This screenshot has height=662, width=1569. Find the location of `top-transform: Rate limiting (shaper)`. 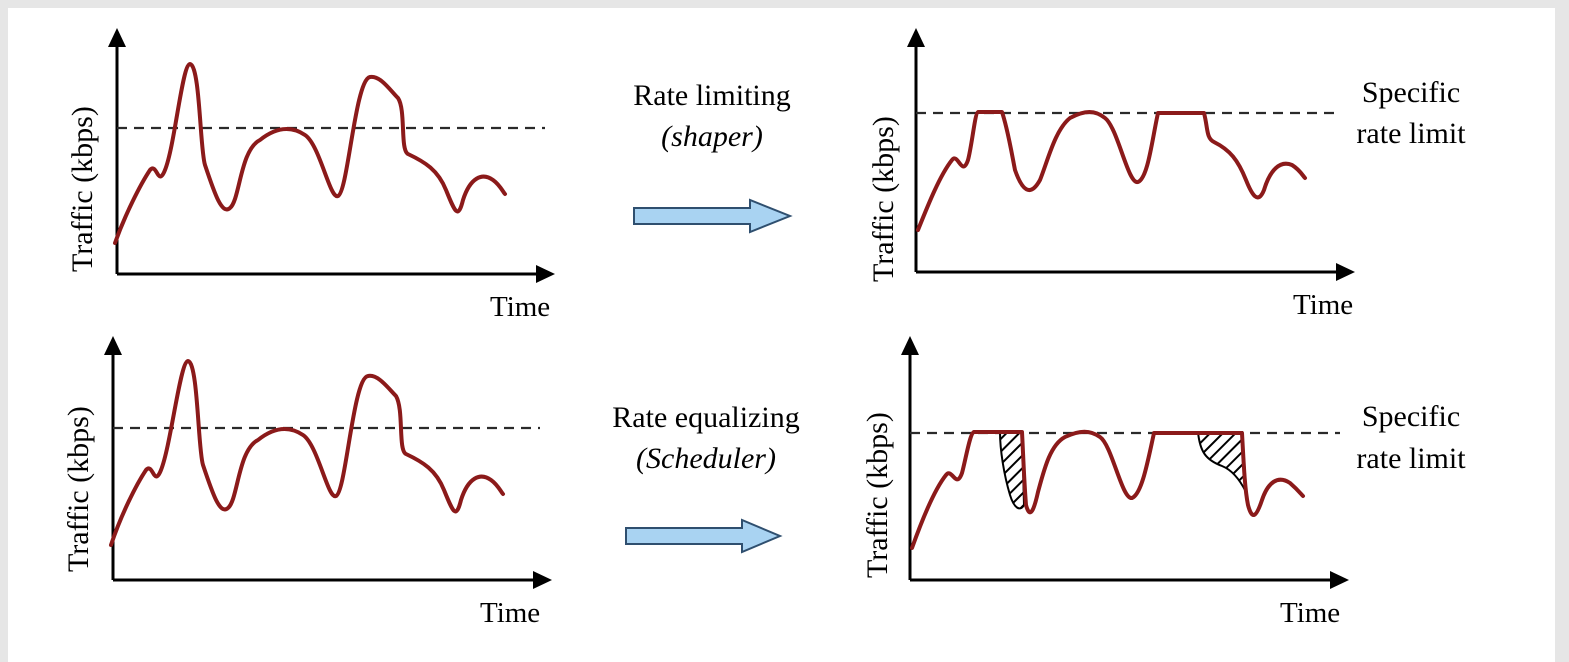

top-transform: Rate limiting (shaper) is located at coordinates (713, 156).